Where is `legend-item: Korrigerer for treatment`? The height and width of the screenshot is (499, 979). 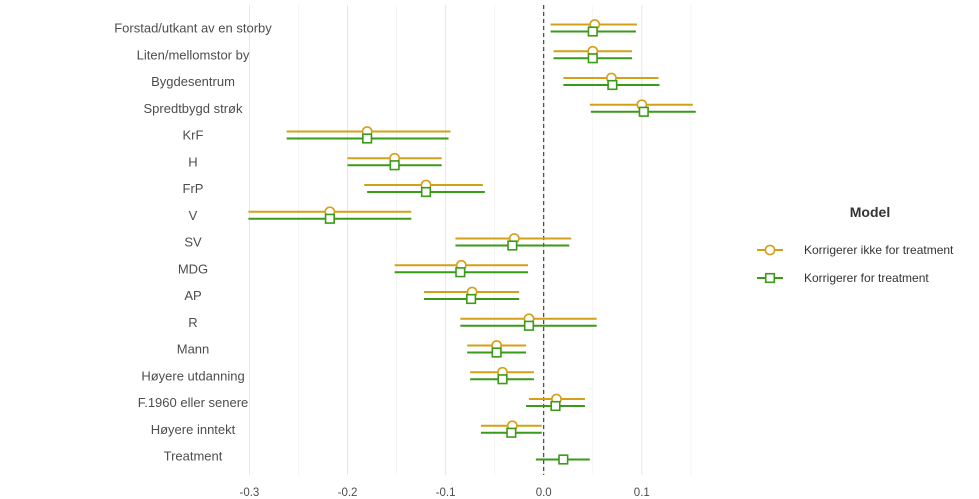
legend-item: Korrigerer for treatment is located at coordinates (843, 278).